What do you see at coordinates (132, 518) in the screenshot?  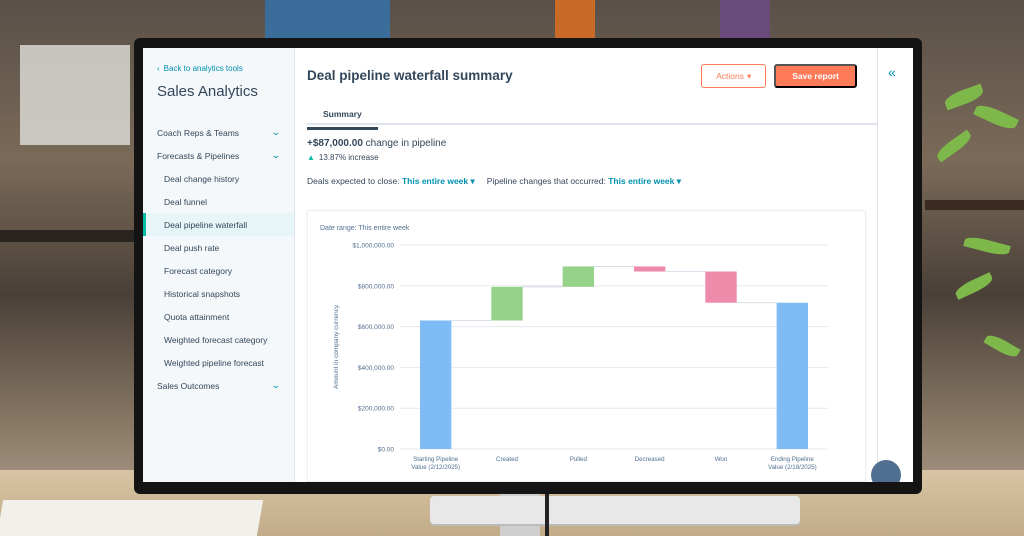 I see `paper-sheet` at bounding box center [132, 518].